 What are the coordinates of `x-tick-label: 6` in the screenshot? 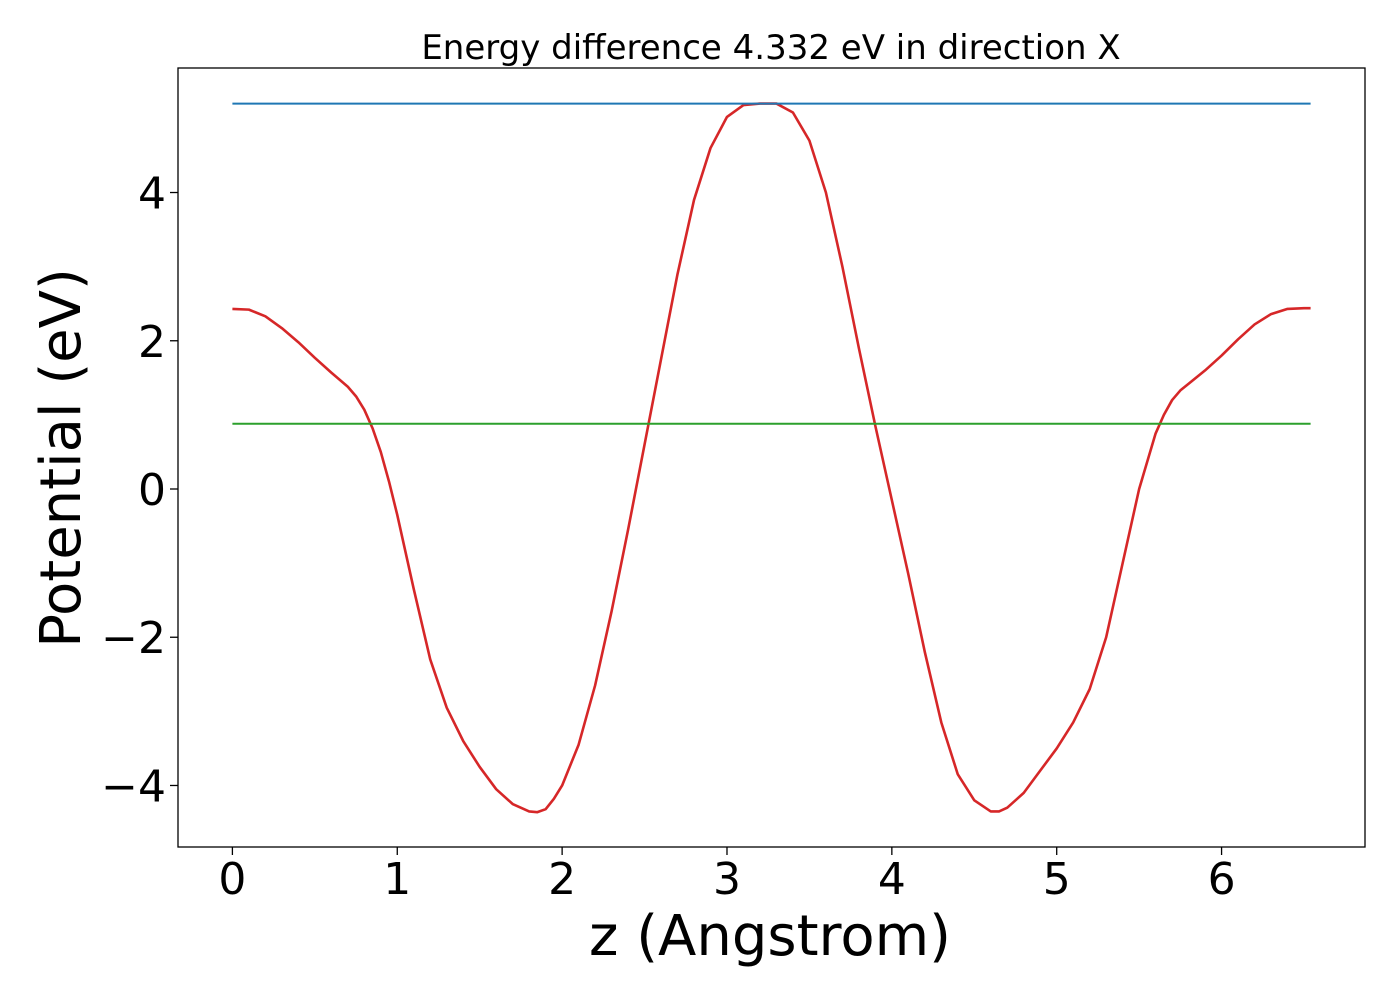 It's located at (1222, 879).